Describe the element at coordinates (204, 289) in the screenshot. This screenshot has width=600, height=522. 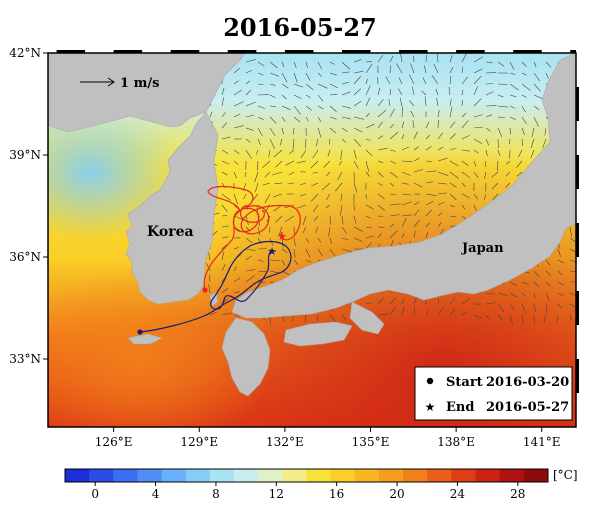
I see `red-track-start-marker` at that location.